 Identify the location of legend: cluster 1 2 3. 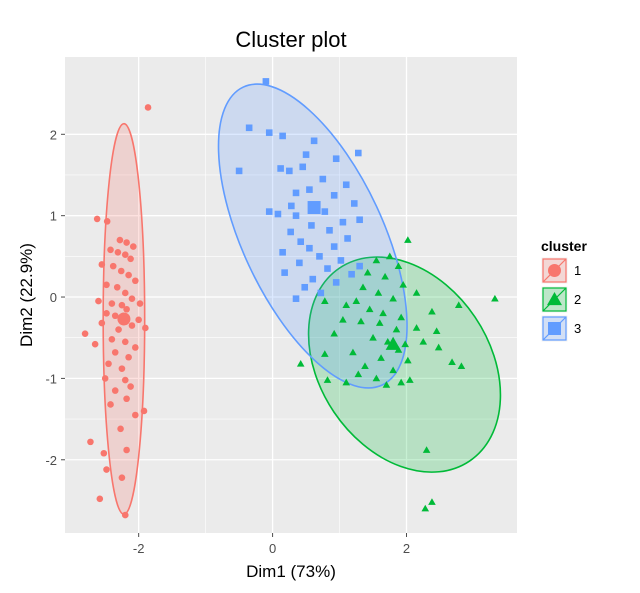
(563, 290).